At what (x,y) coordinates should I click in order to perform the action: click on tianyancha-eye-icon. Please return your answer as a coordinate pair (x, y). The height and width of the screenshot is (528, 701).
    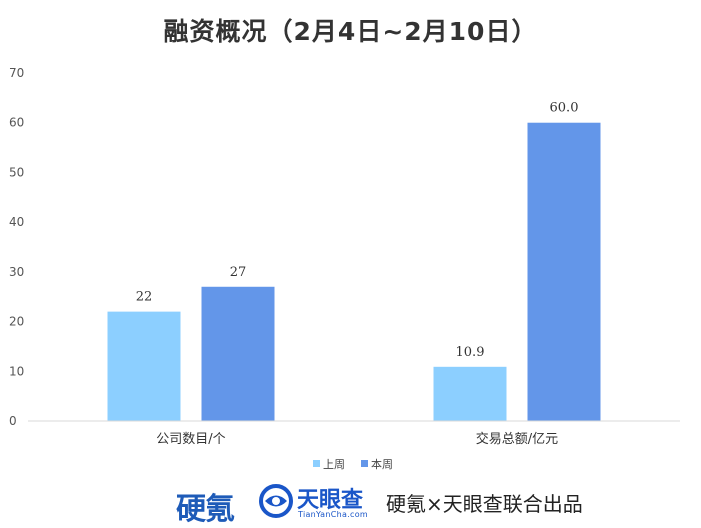
    Looking at the image, I should click on (276, 501).